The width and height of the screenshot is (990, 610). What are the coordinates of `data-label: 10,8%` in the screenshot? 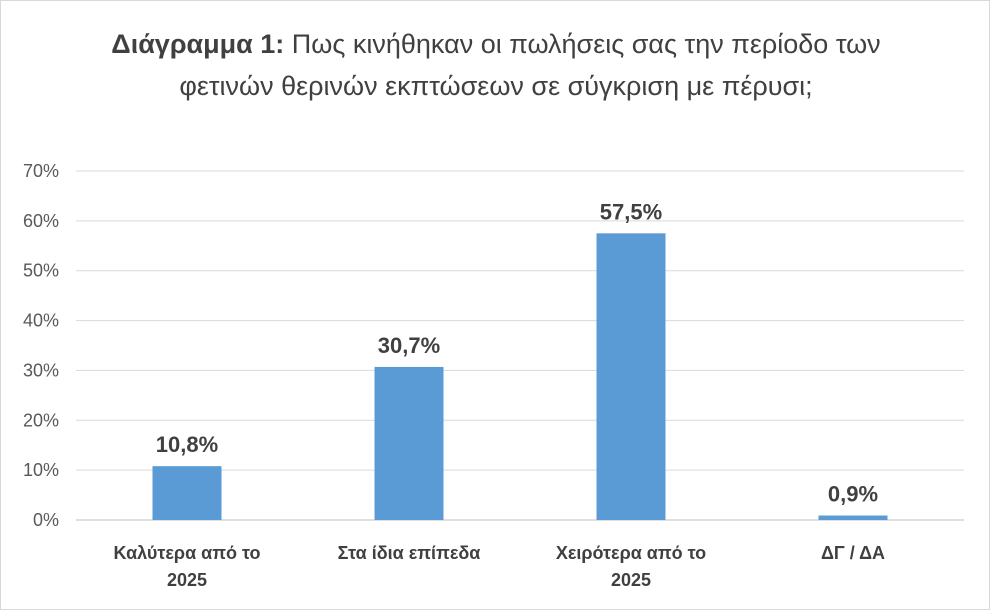 It's located at (187, 444).